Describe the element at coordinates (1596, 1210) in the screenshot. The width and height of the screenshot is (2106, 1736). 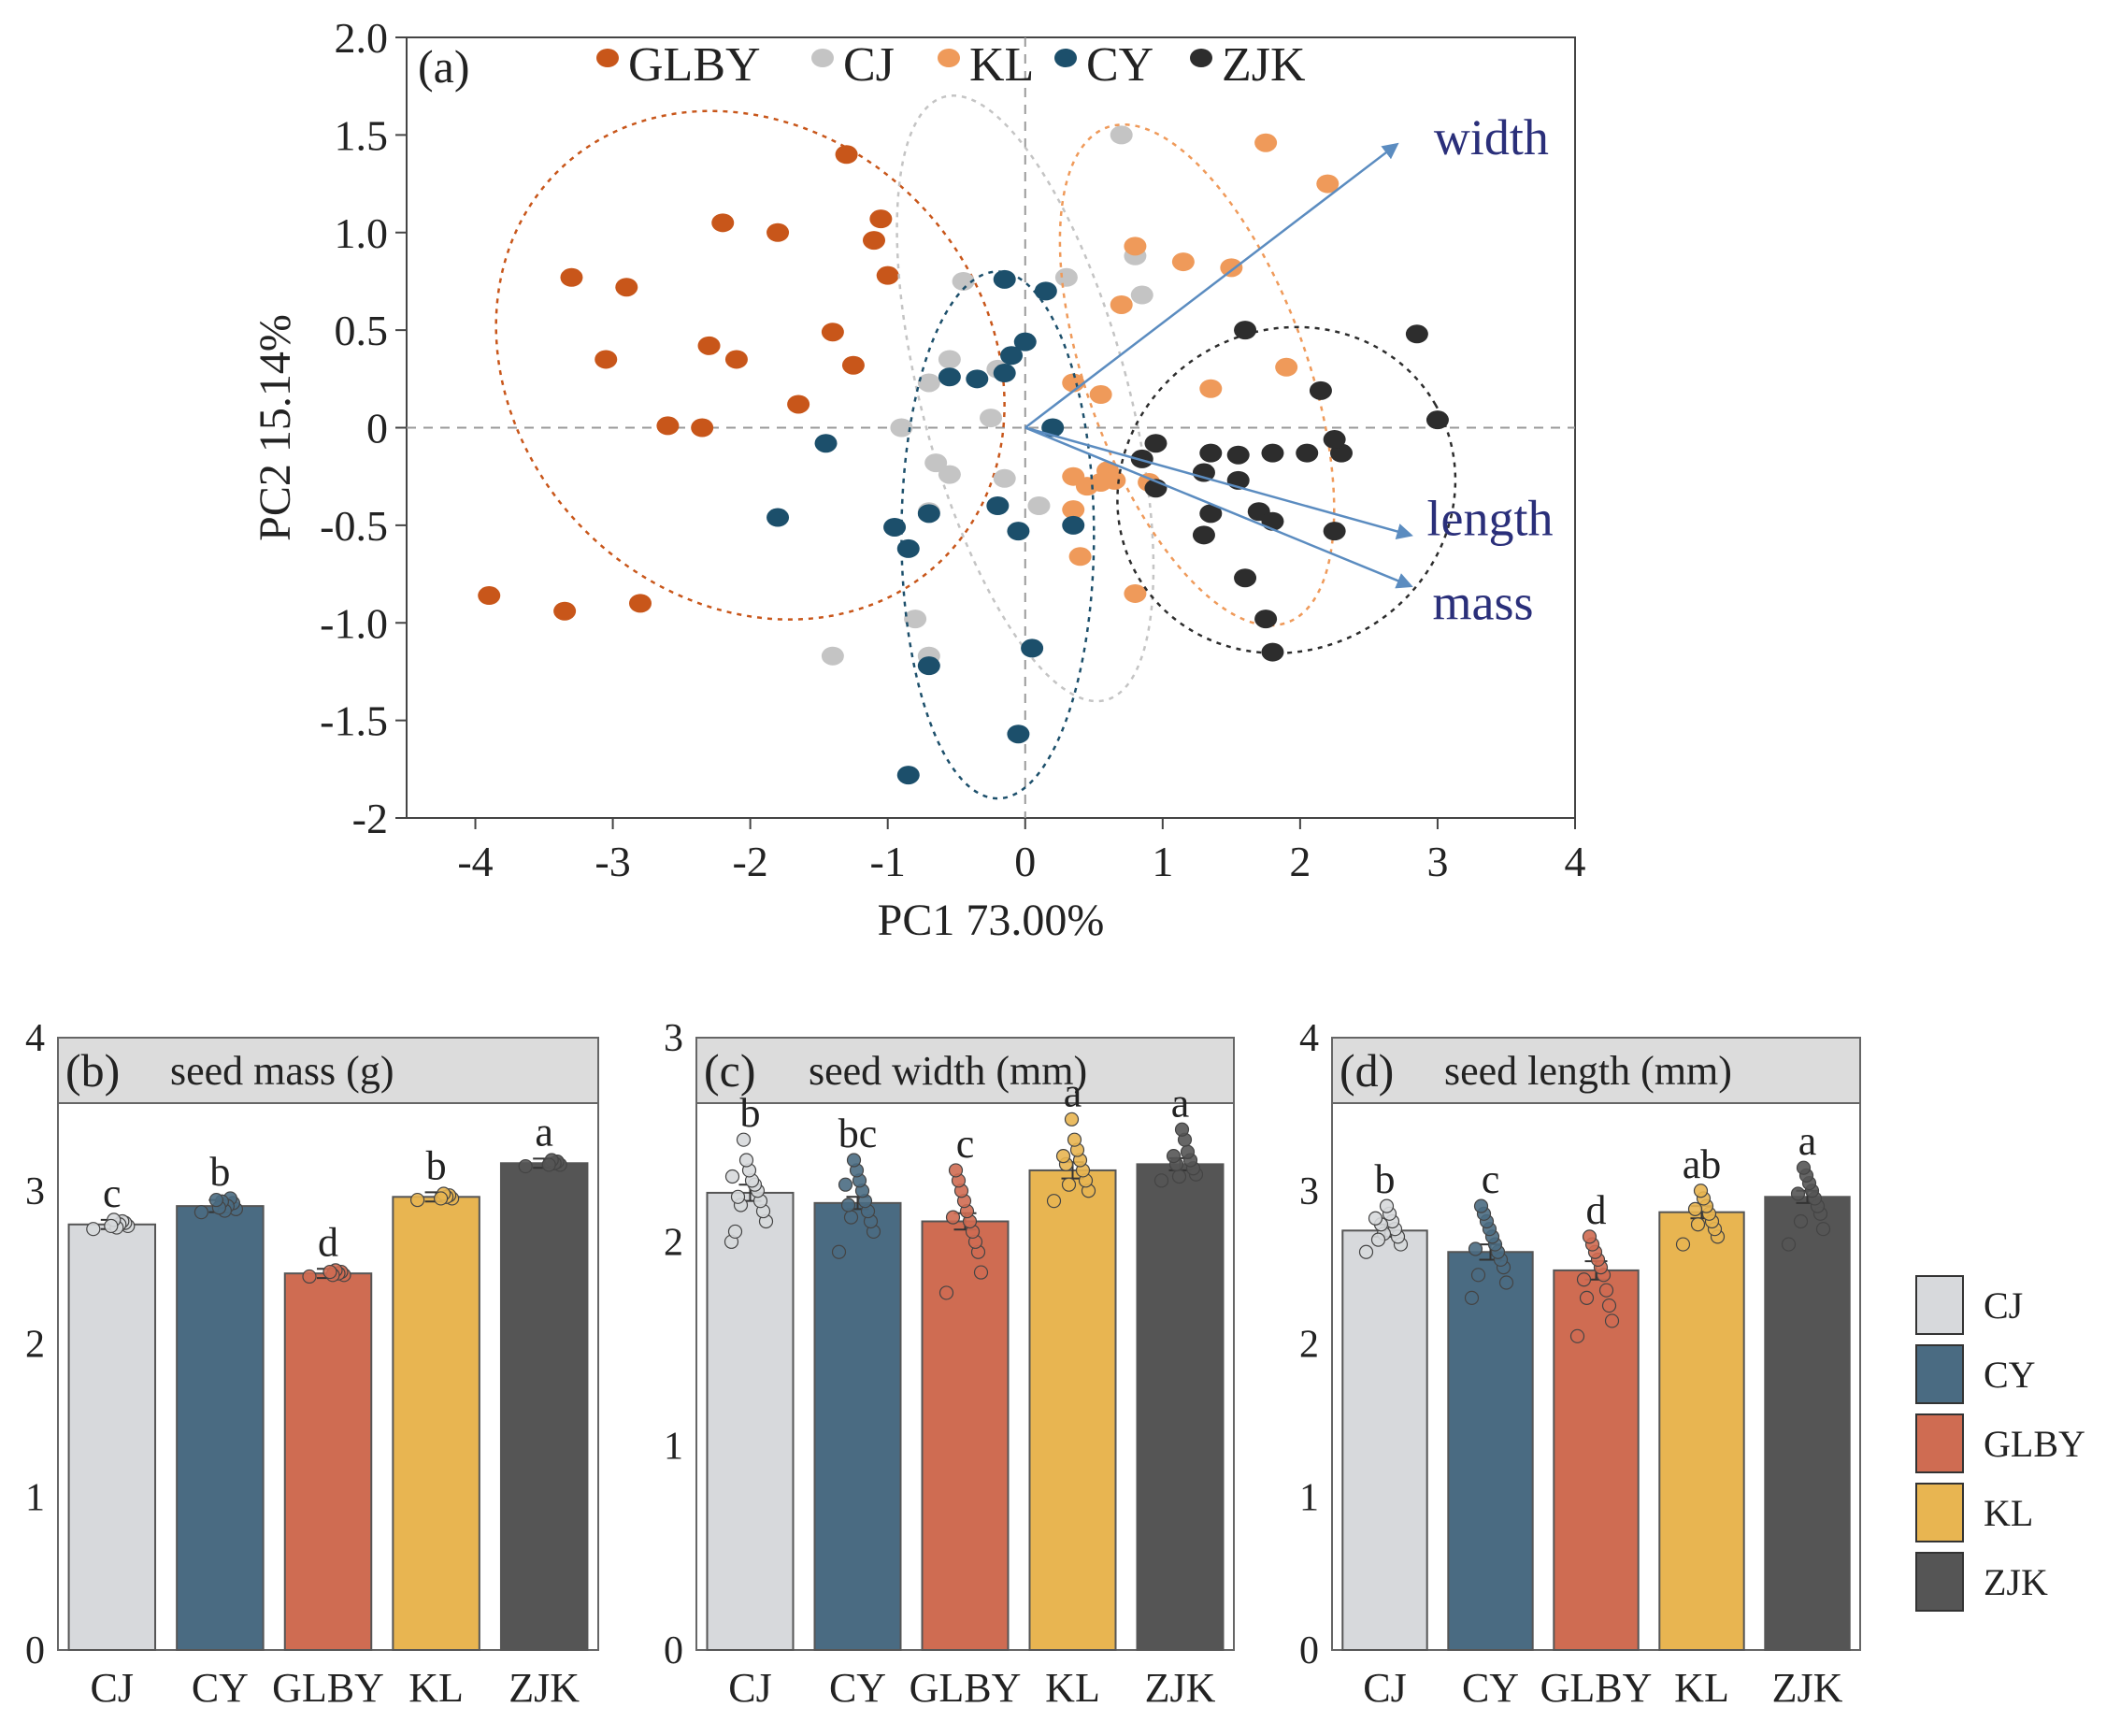
I see `sig-letter-d-glby: d` at that location.